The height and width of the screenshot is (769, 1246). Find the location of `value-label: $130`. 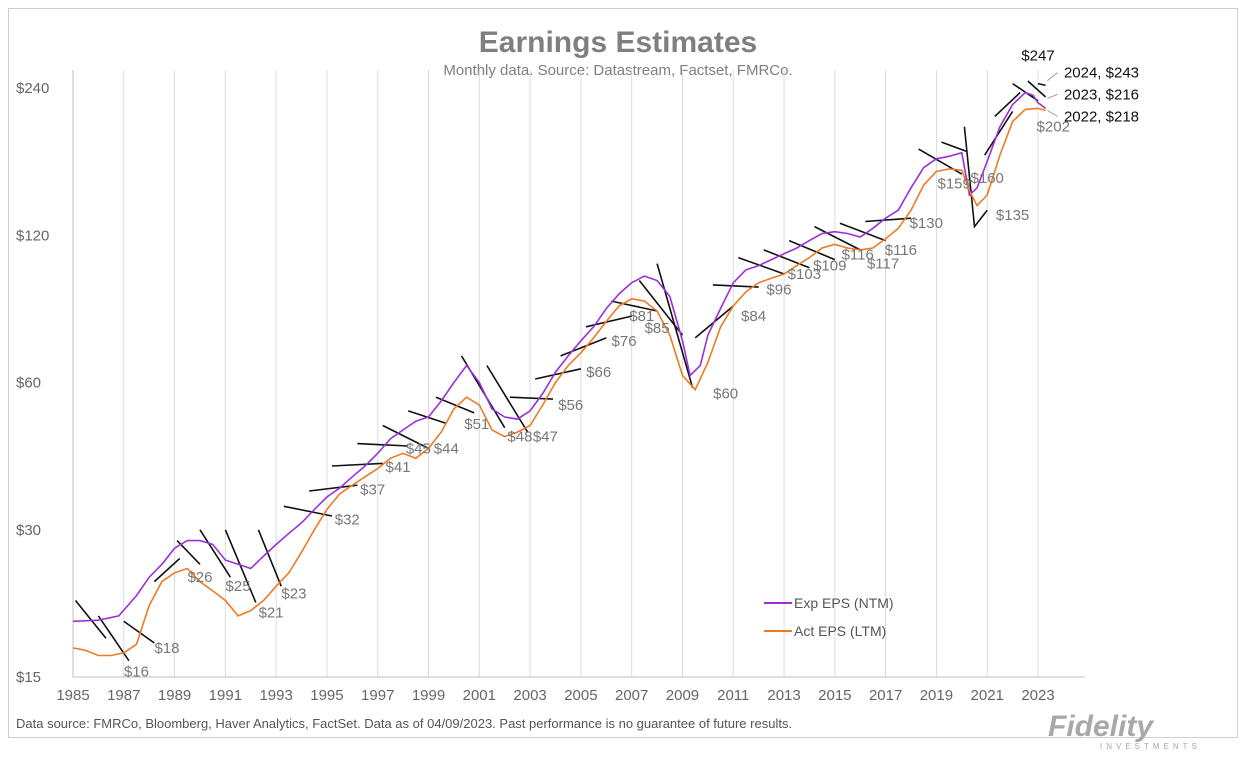

value-label: $130 is located at coordinates (926, 223).